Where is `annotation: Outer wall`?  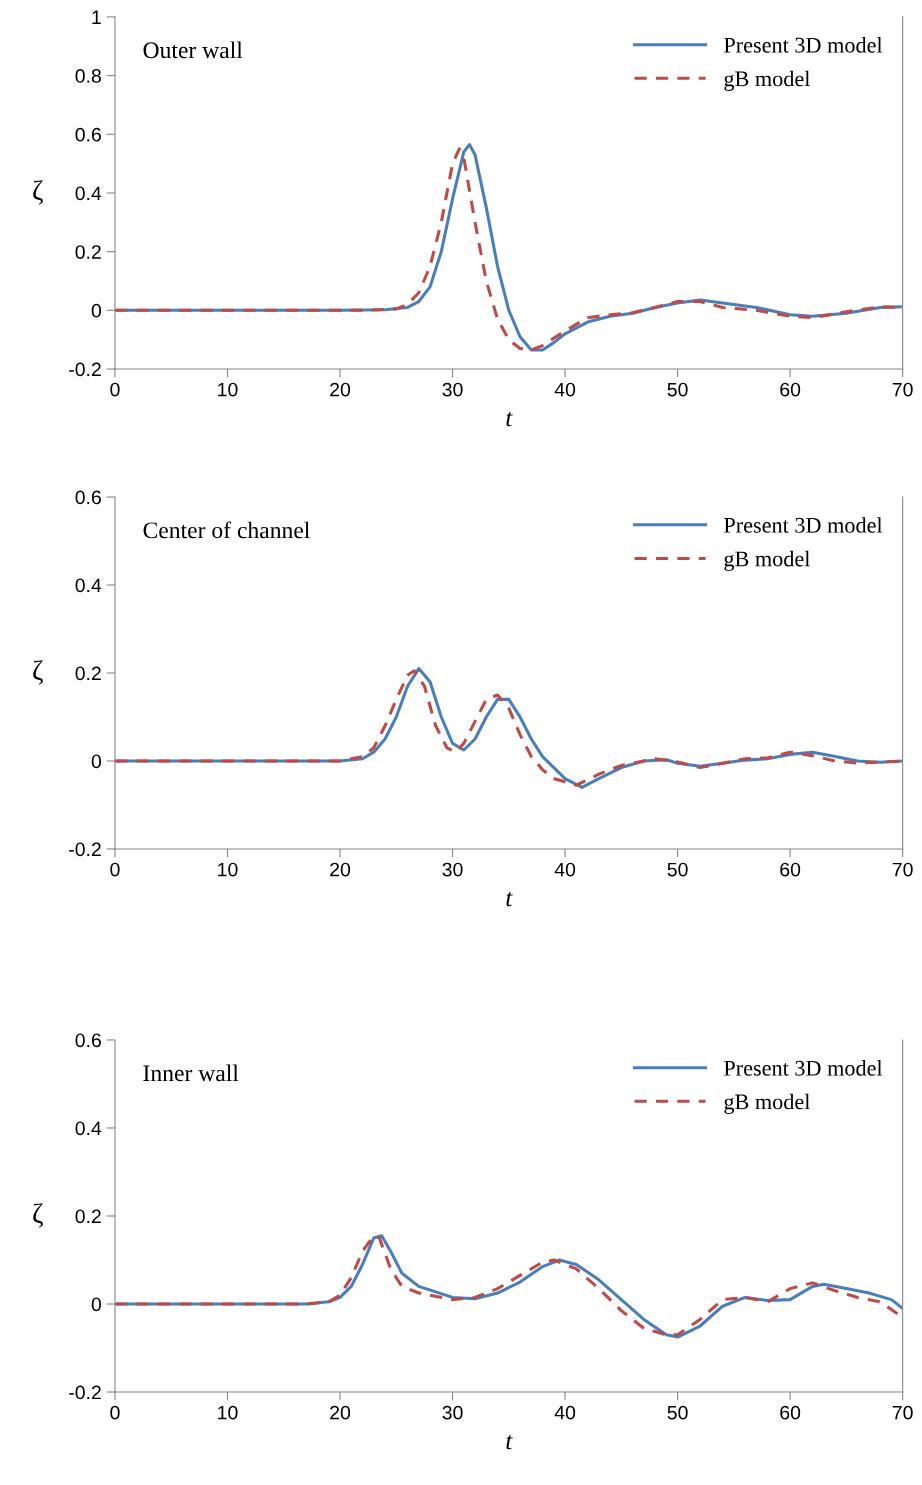 annotation: Outer wall is located at coordinates (193, 50).